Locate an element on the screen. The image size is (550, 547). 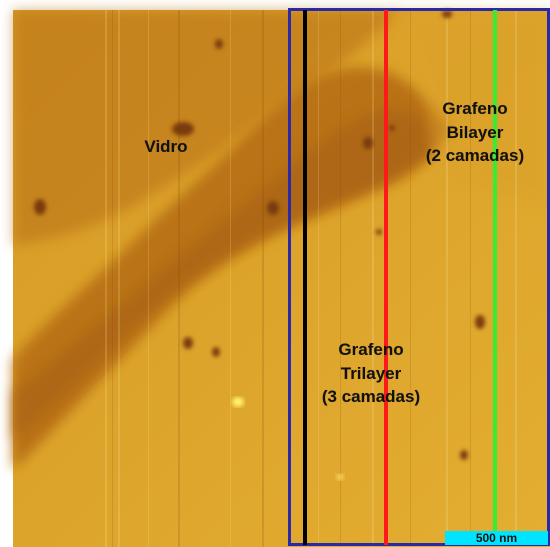
glass-label: Vidro is located at coordinates (166, 147).